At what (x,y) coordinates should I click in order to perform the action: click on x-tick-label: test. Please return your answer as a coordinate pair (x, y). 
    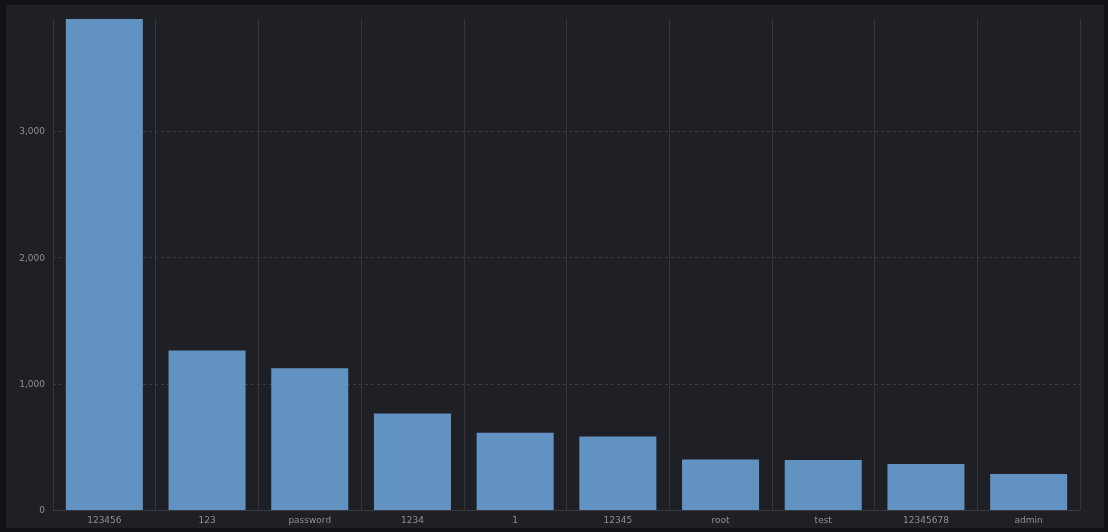
    Looking at the image, I should click on (823, 519).